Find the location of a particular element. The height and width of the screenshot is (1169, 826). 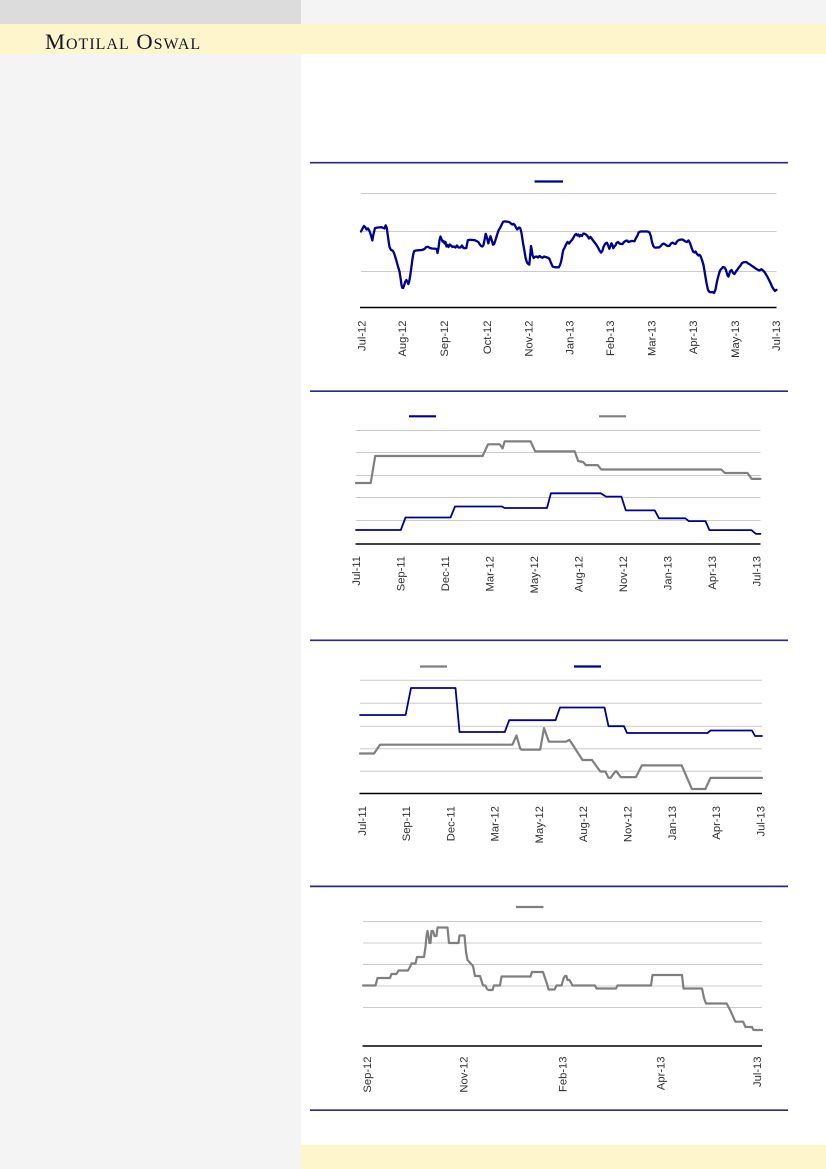

svg-text: Jul-12 is located at coordinates (363, 336).